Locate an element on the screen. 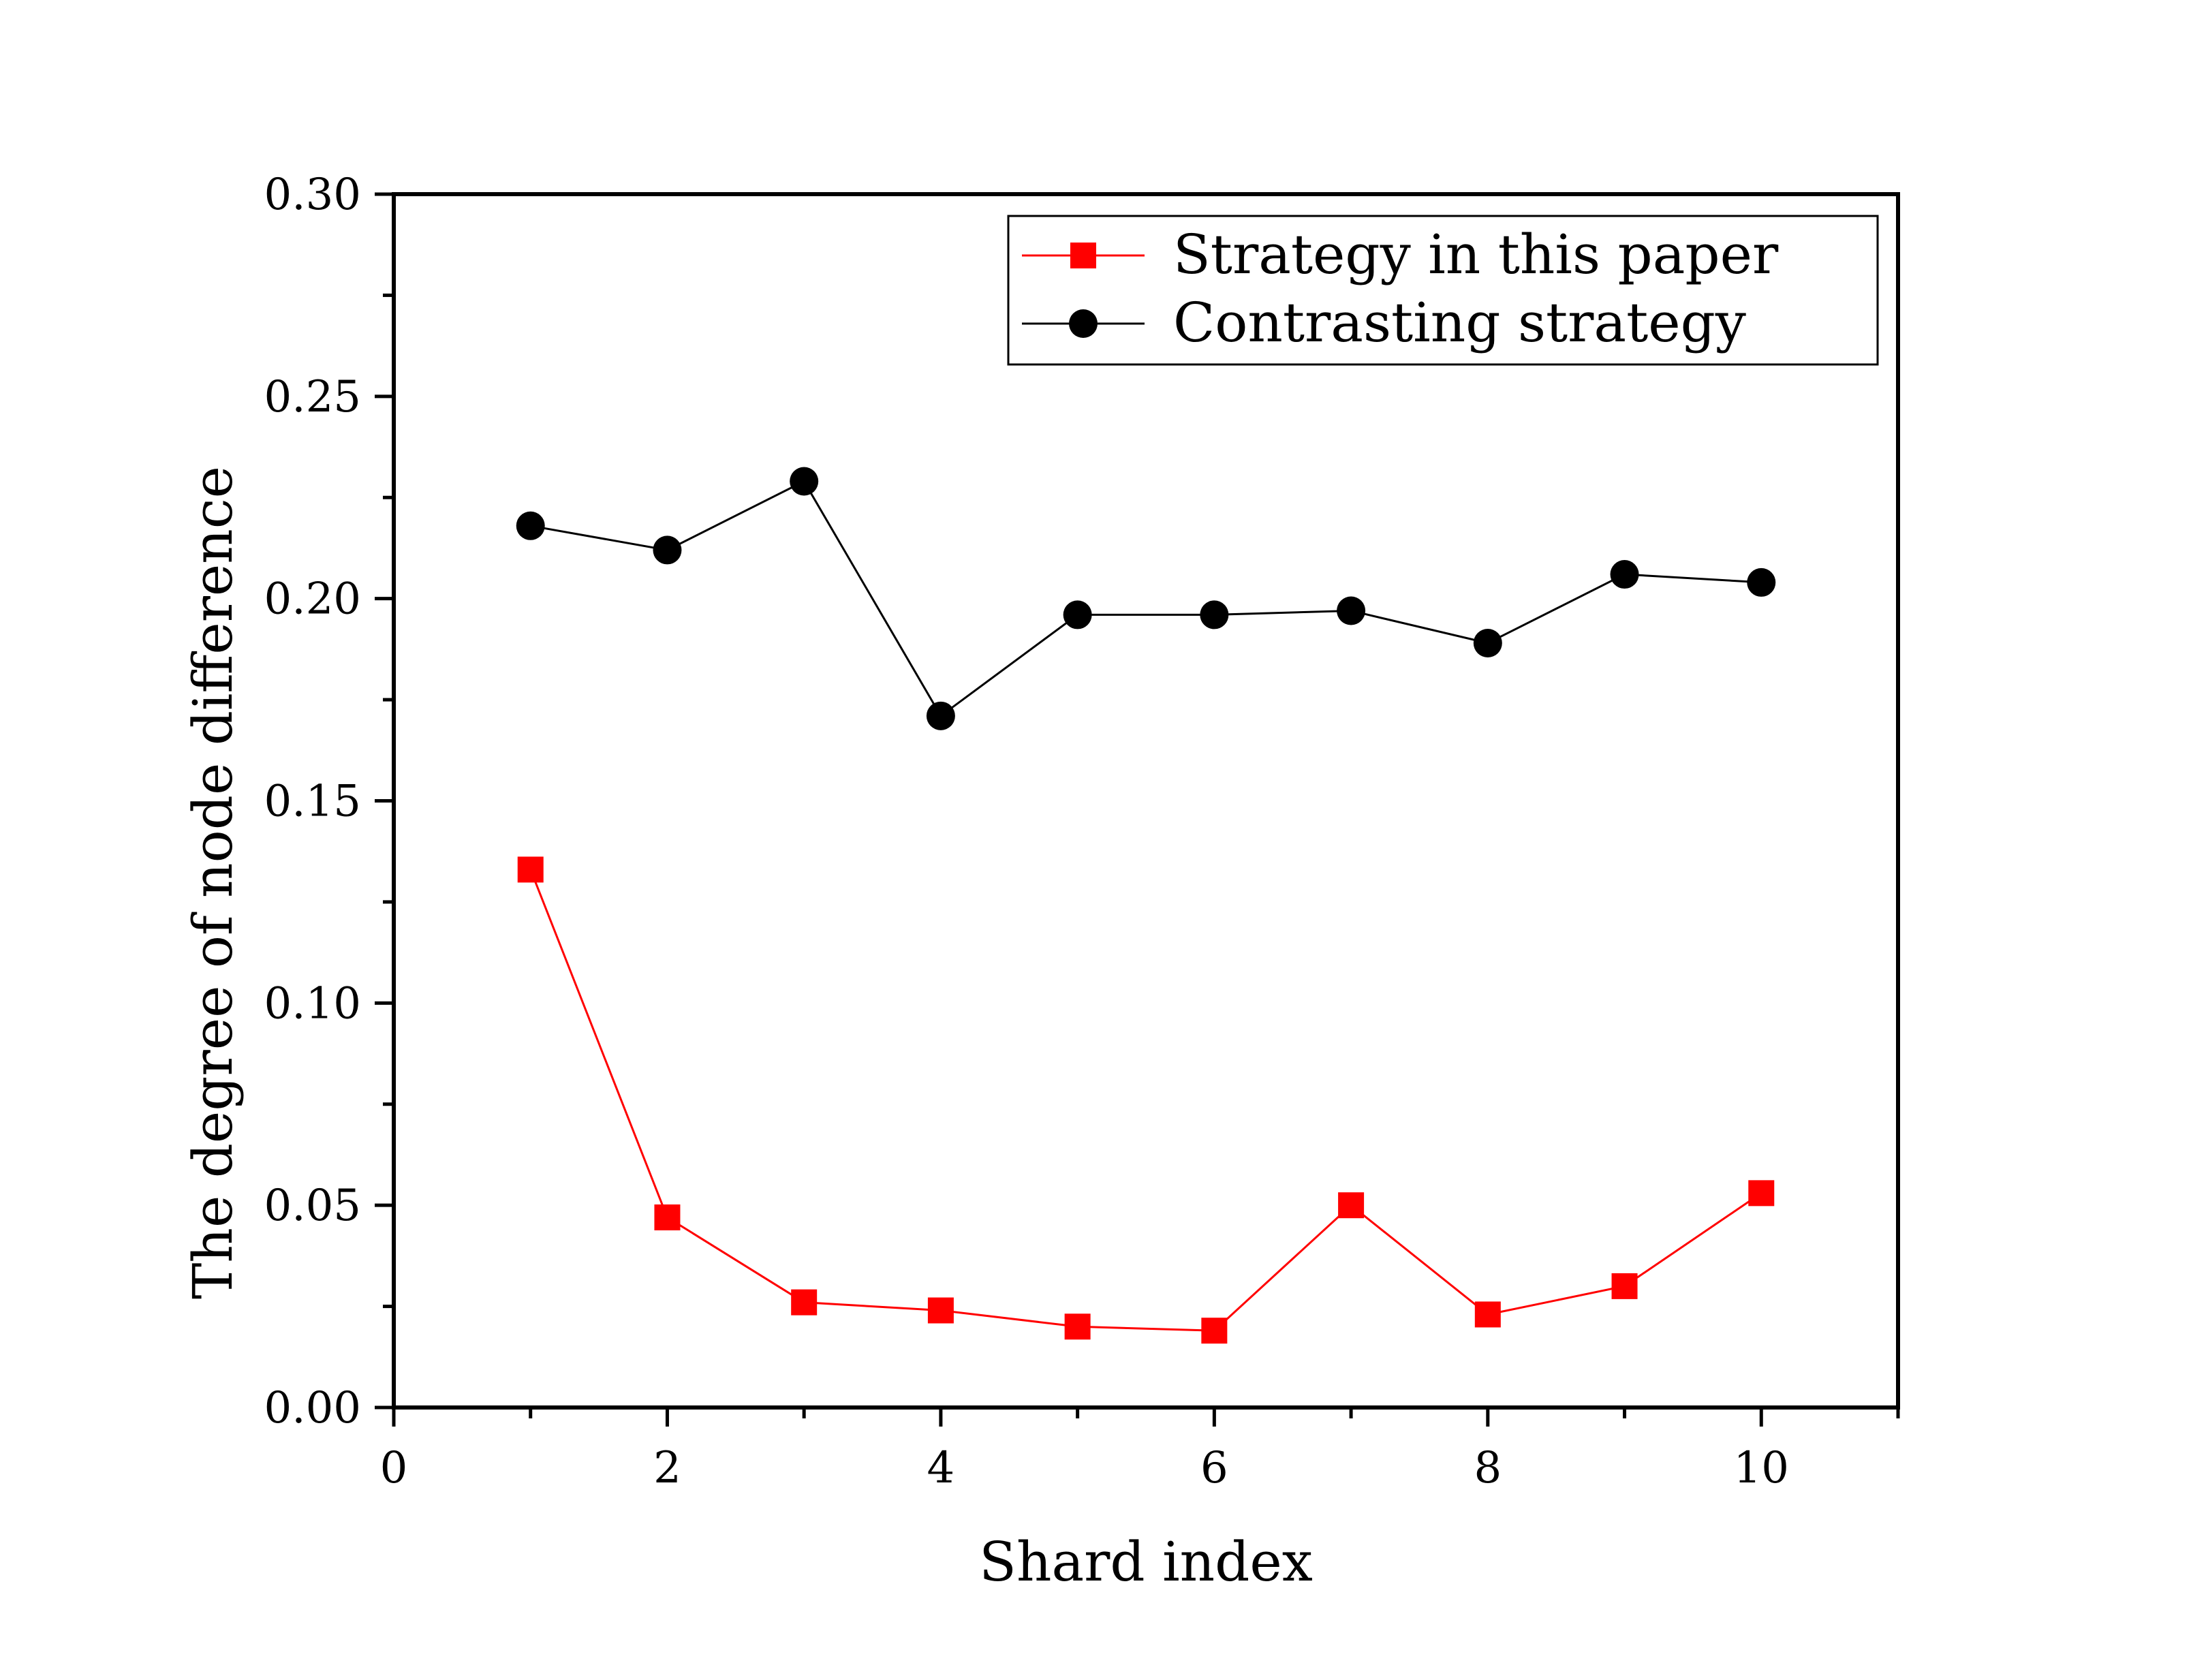 The width and height of the screenshot is (2191, 1680). y-tick-label: 0.00 is located at coordinates (313, 1408).